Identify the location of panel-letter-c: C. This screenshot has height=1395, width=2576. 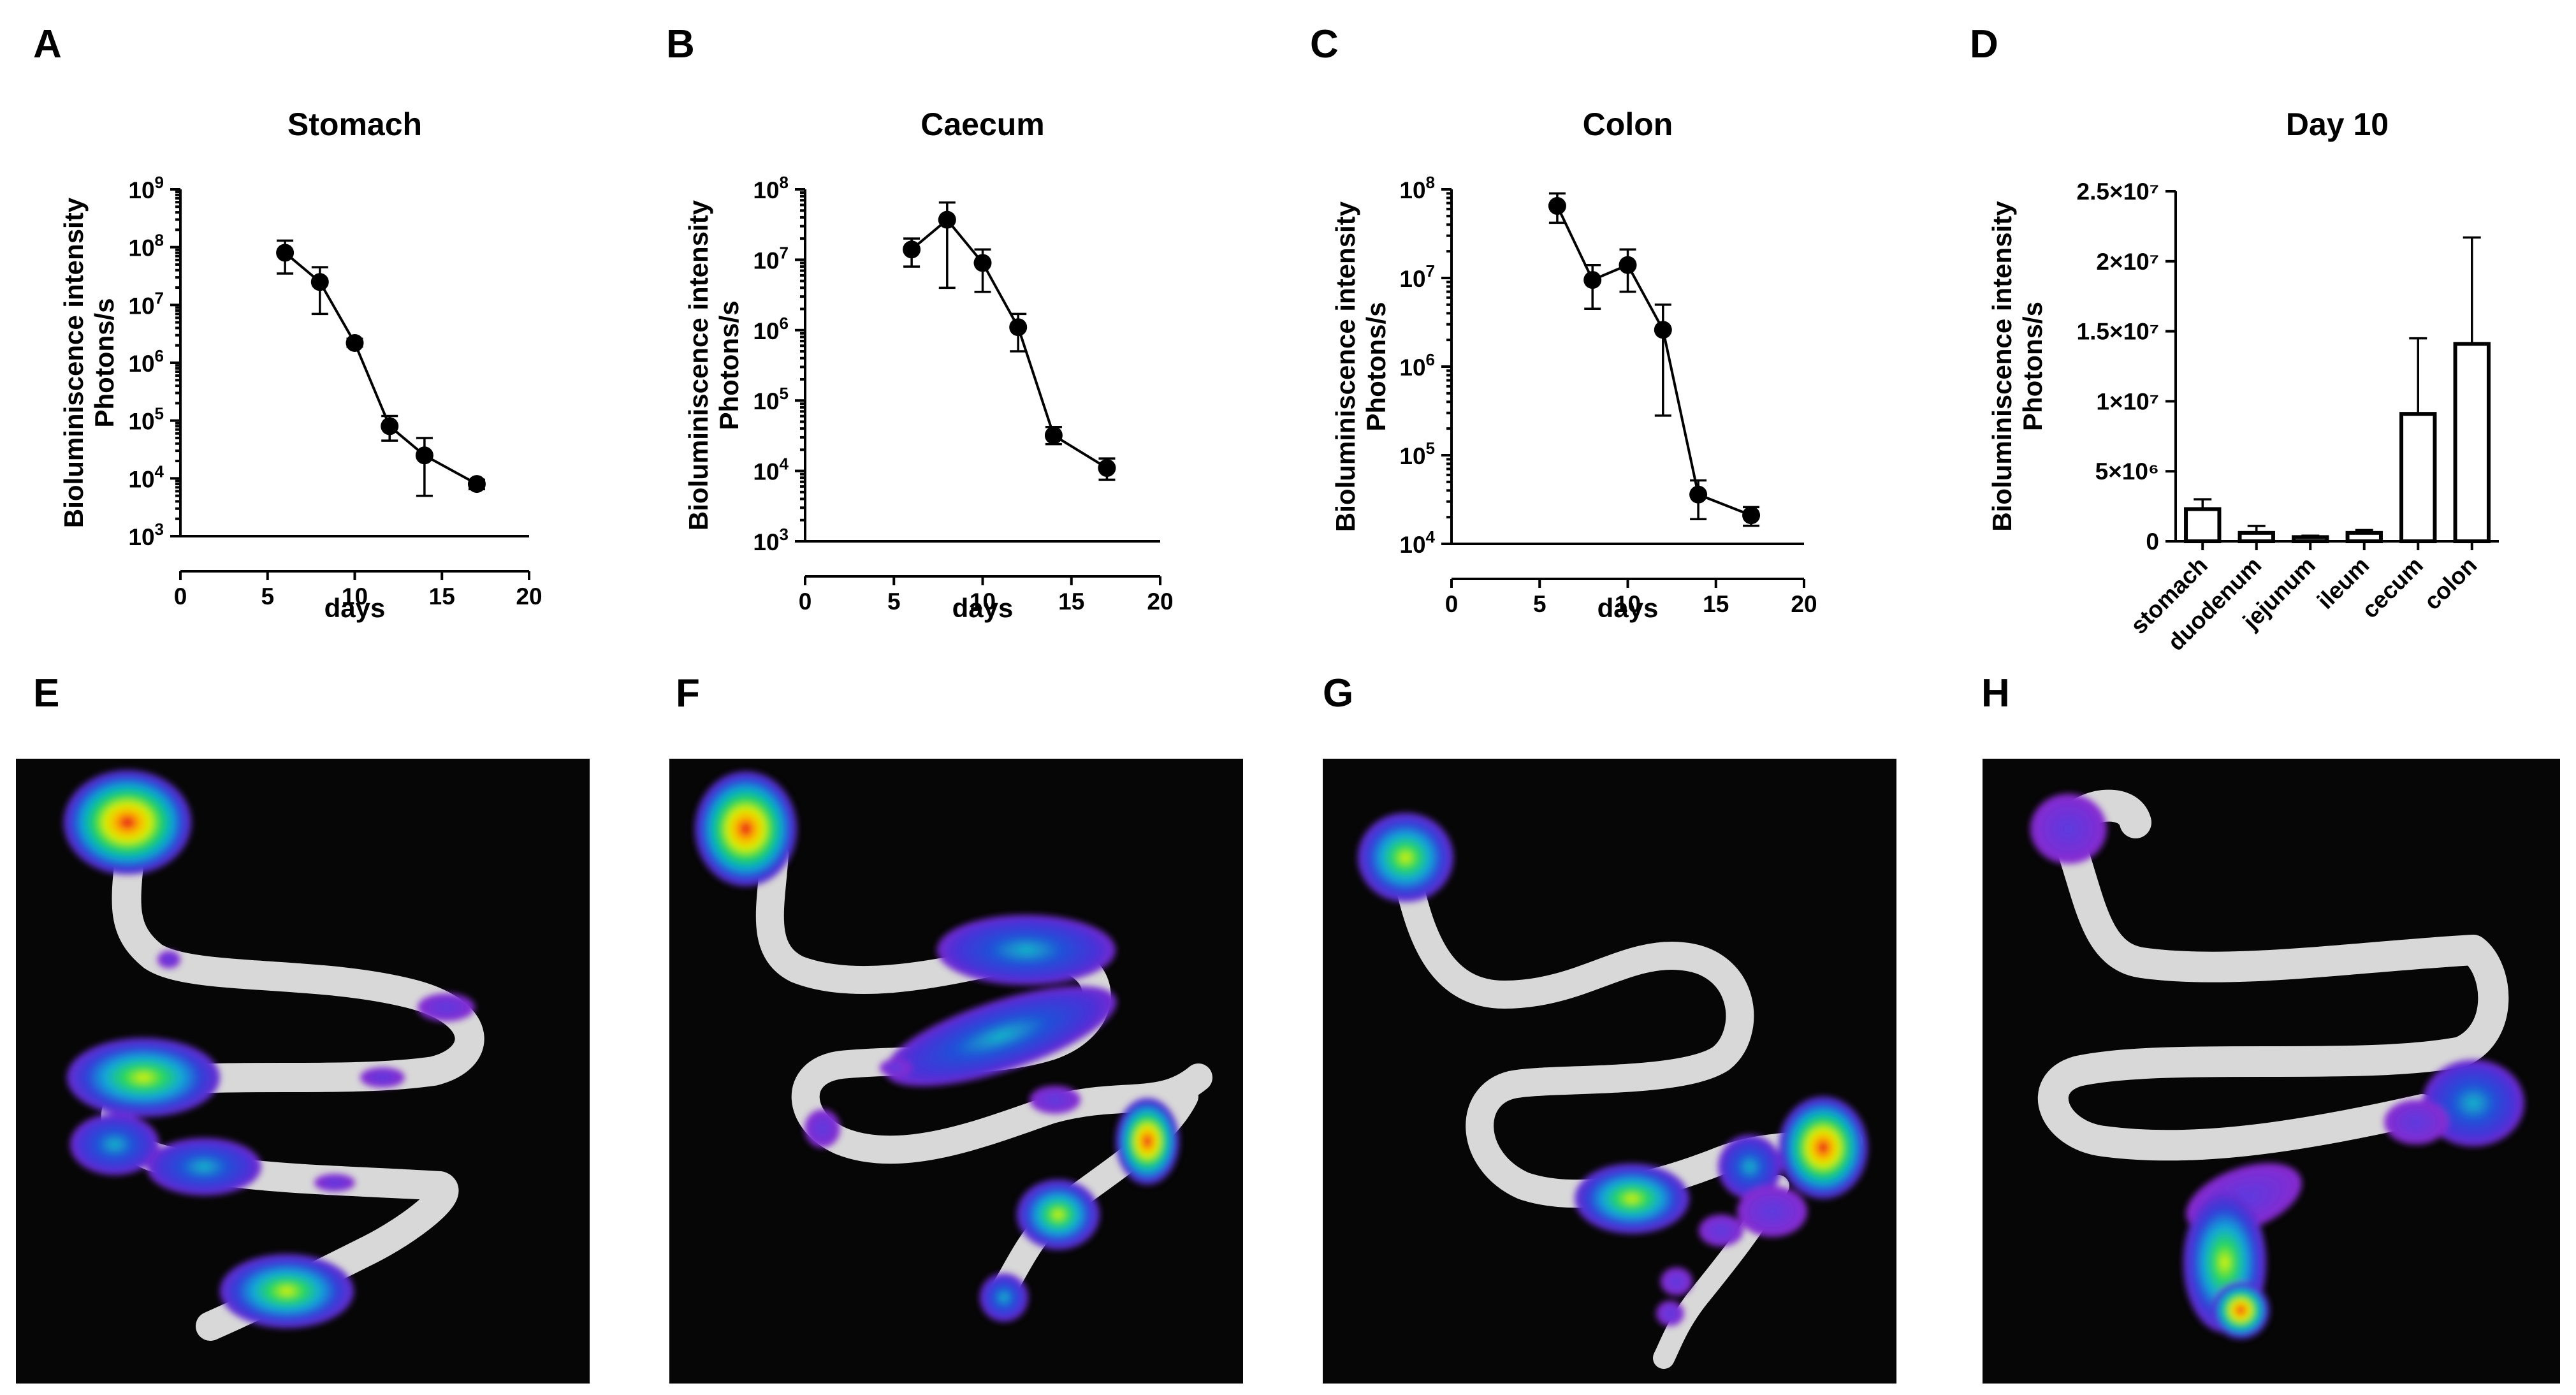
(1324, 44).